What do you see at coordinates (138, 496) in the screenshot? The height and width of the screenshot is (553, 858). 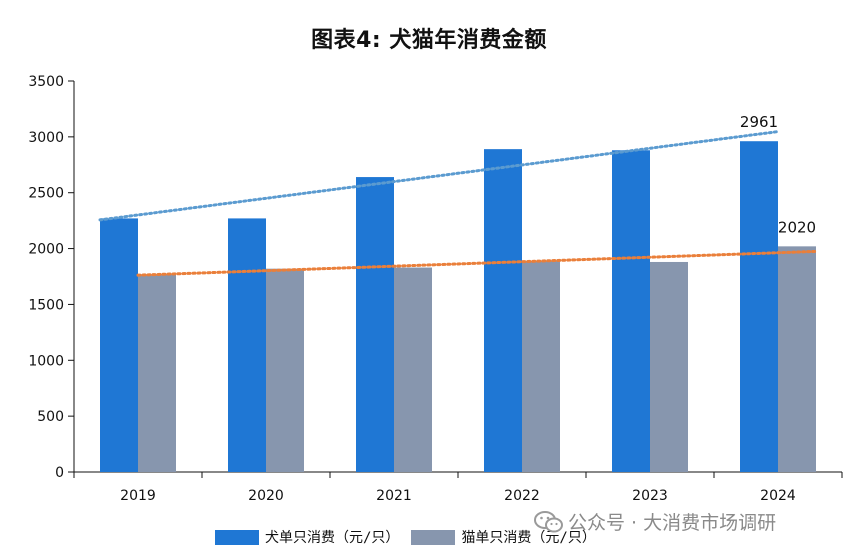 I see `x-tick-label: 2019` at bounding box center [138, 496].